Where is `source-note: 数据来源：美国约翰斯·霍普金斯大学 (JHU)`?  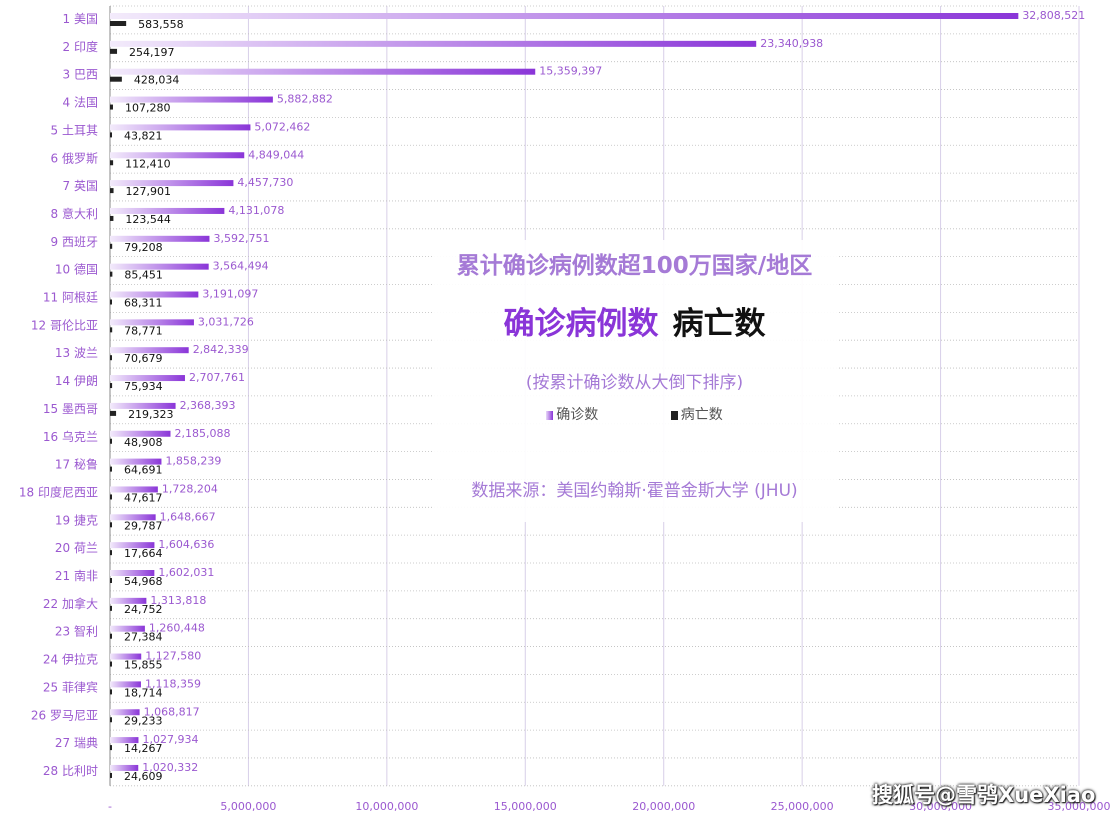 source-note: 数据来源：美国约翰斯·霍普金斯大学 (JHU) is located at coordinates (634, 491).